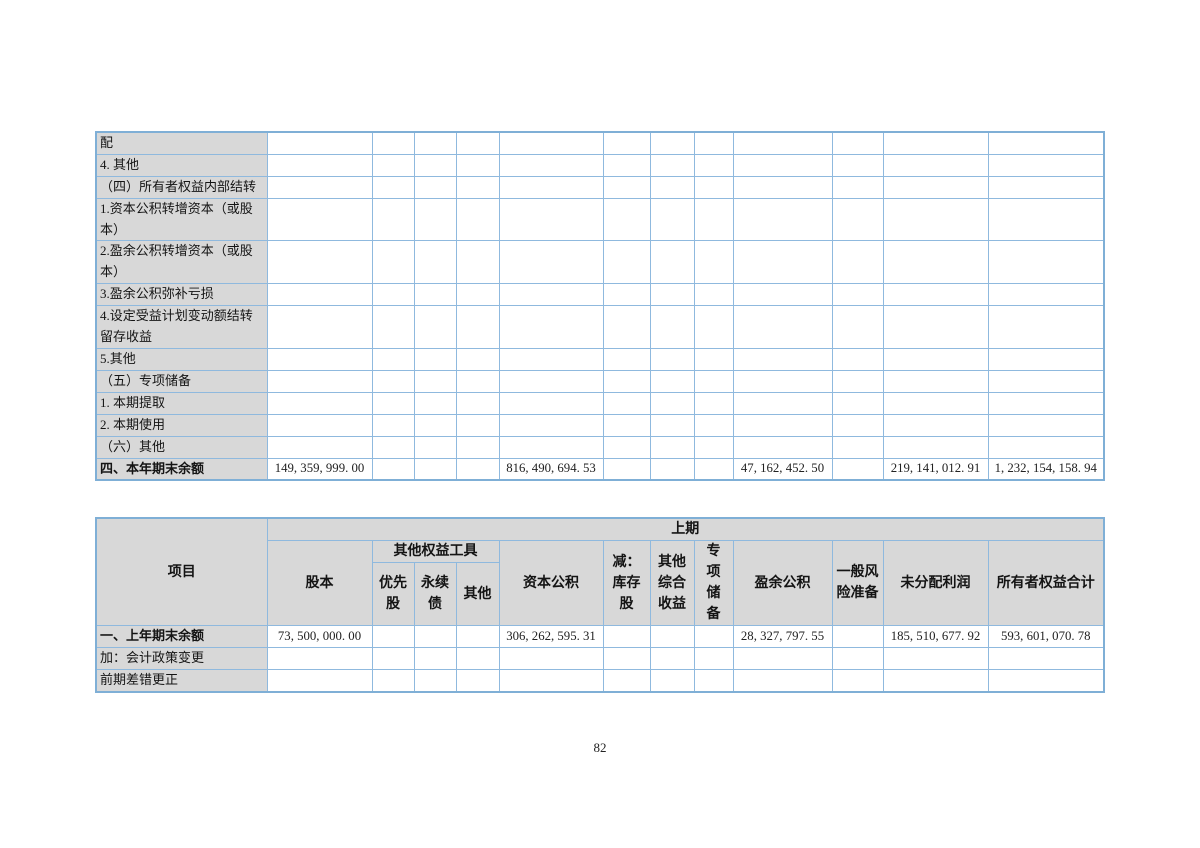 The width and height of the screenshot is (1200, 848). Describe the element at coordinates (181, 187) in the screenshot. I see `row-label: （四）所有者权益内部结转` at that location.